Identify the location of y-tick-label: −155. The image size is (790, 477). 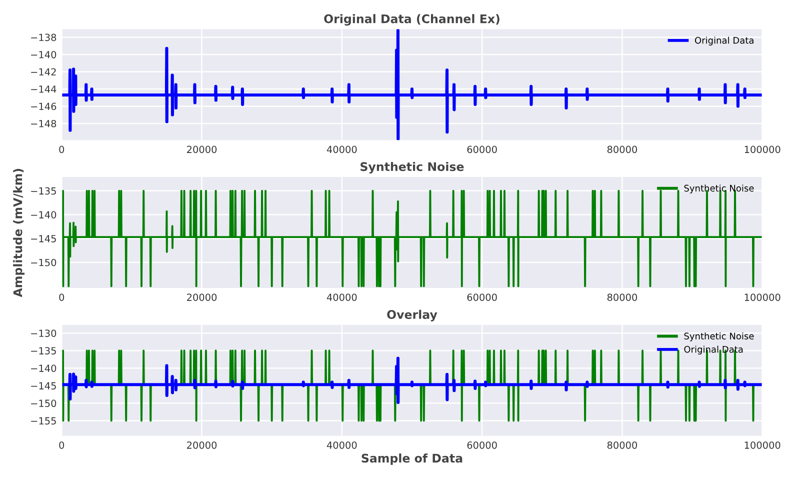
(43, 421).